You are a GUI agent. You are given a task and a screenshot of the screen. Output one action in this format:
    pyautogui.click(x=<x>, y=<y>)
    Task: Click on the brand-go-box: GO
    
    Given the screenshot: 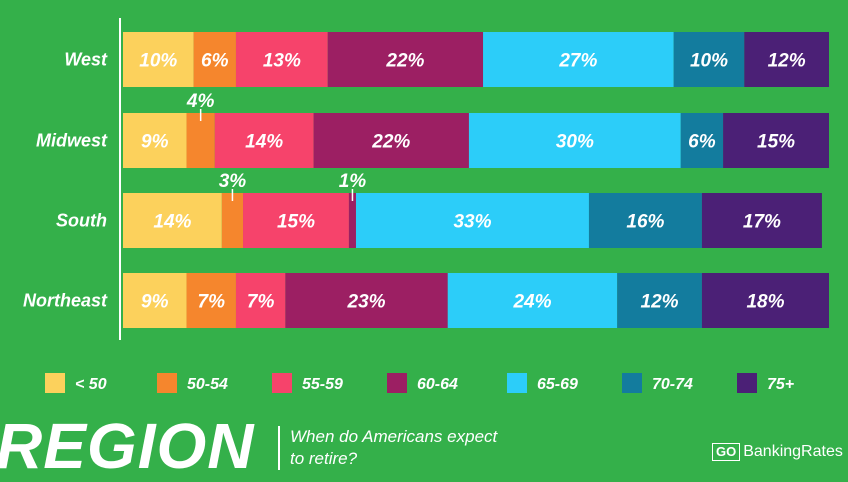 What is the action you would take?
    pyautogui.click(x=726, y=452)
    